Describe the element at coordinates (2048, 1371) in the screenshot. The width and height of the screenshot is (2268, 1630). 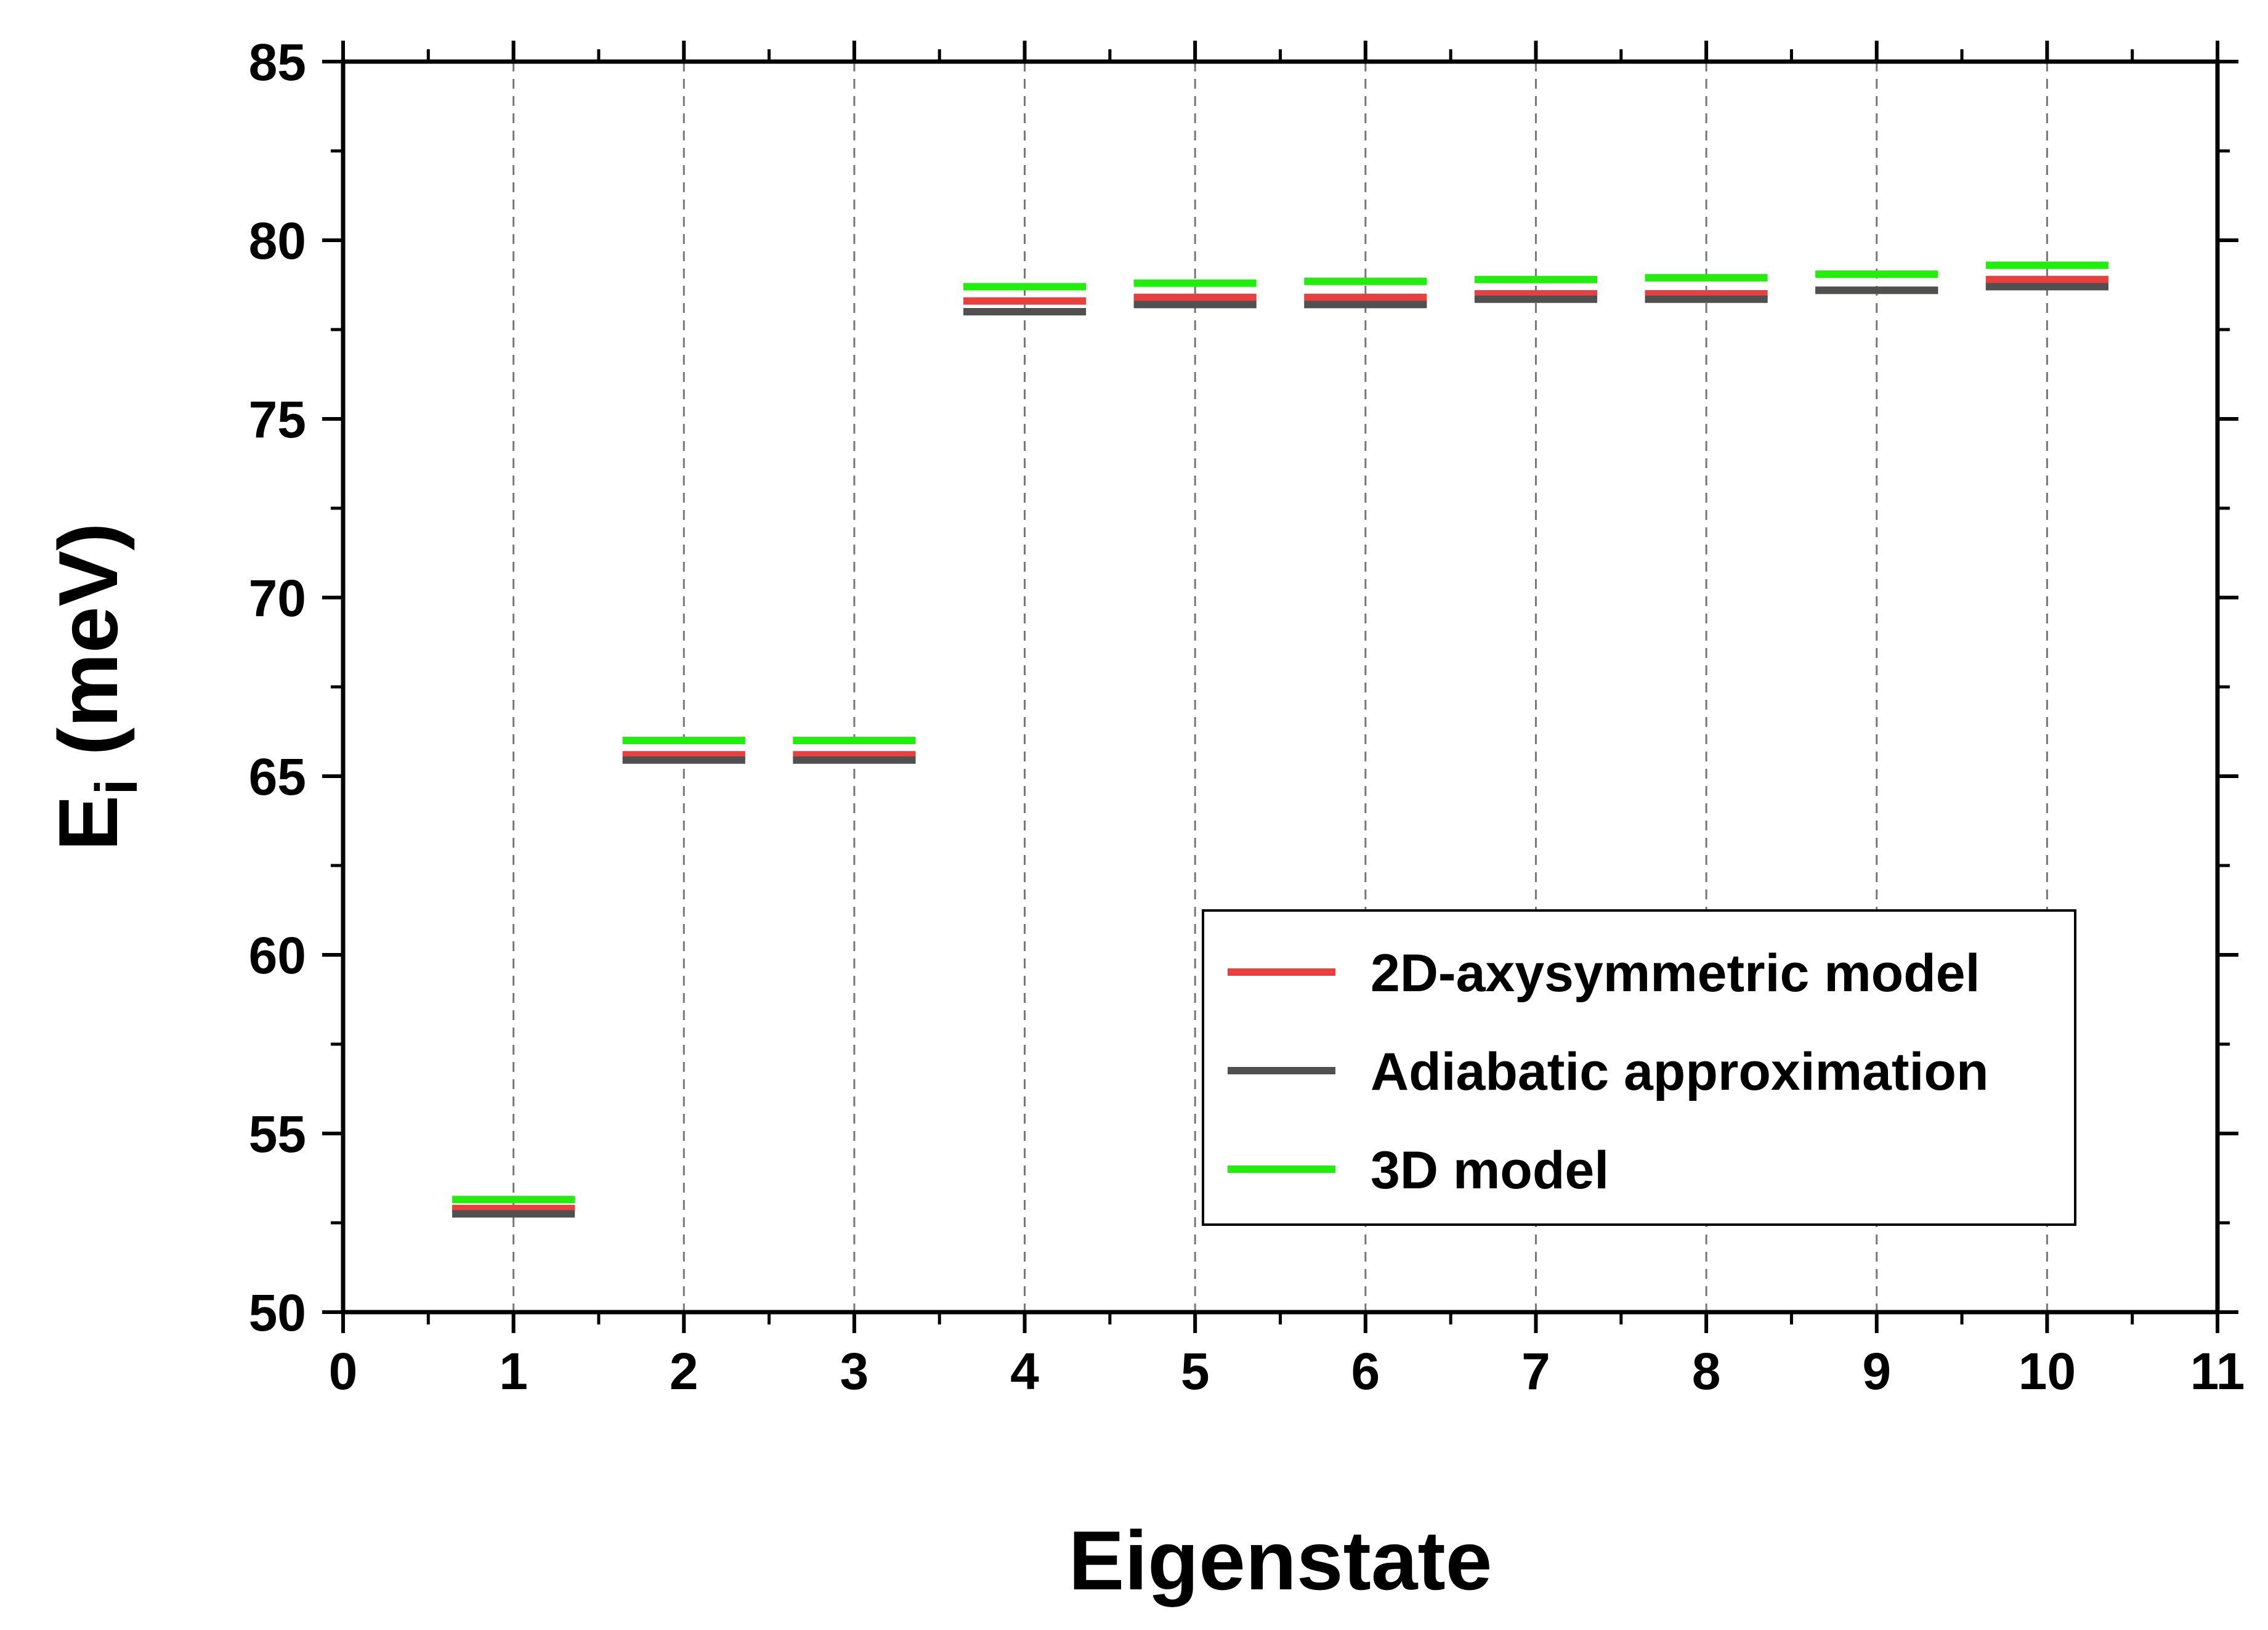
I see `x-tick-label: 10` at that location.